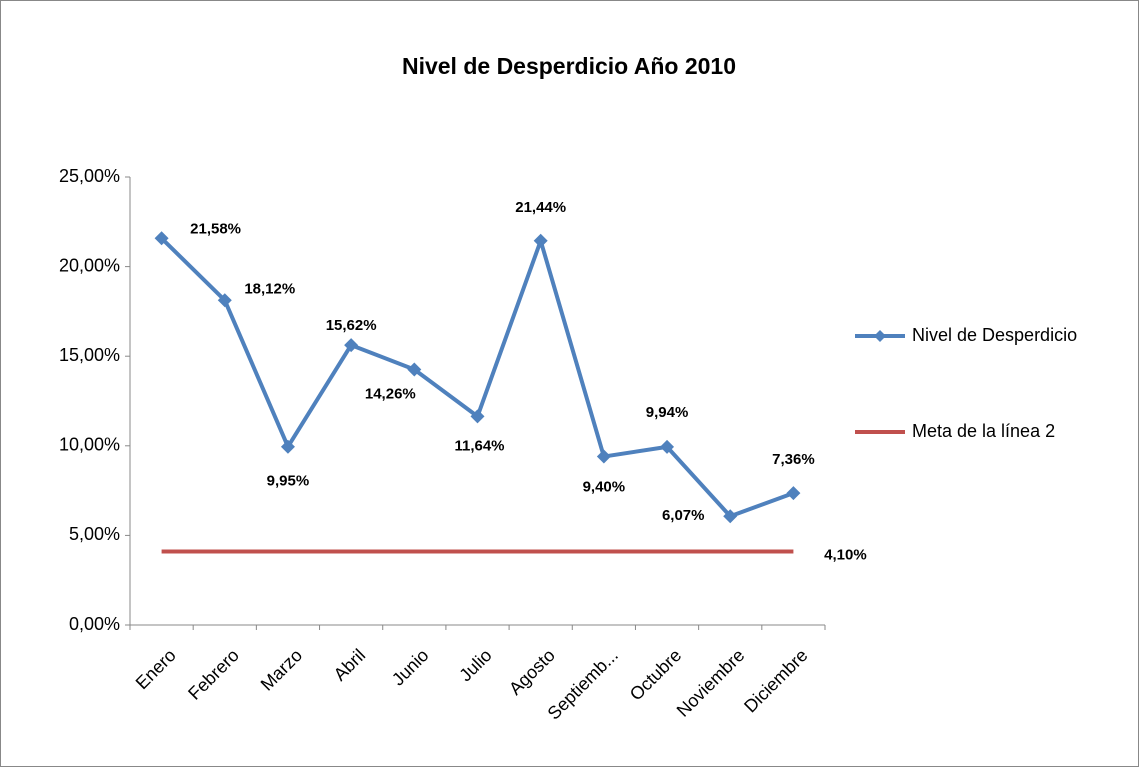  Describe the element at coordinates (288, 481) in the screenshot. I see `data-label: 9,95%` at that location.